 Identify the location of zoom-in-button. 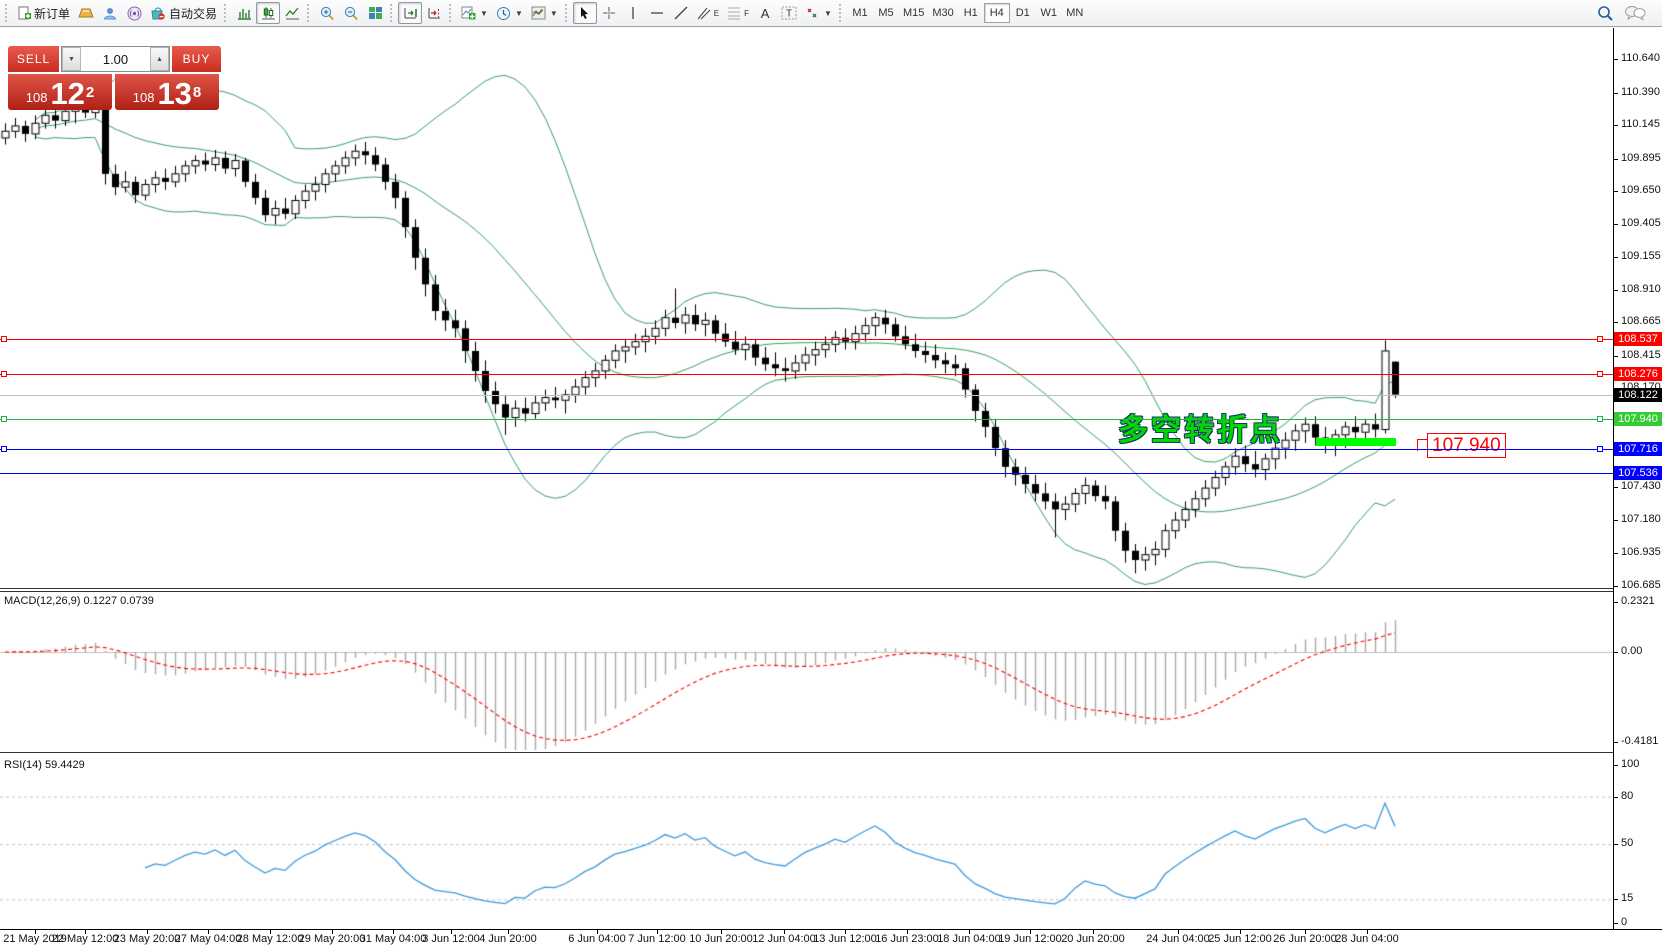
(327, 13).